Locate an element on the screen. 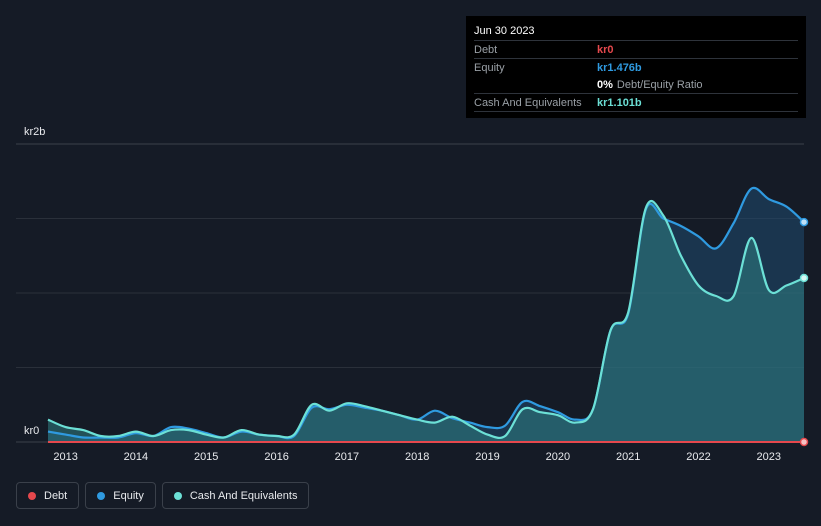 Image resolution: width=821 pixels, height=526 pixels. tooltip-label: Cash And Equivalents is located at coordinates (528, 102).